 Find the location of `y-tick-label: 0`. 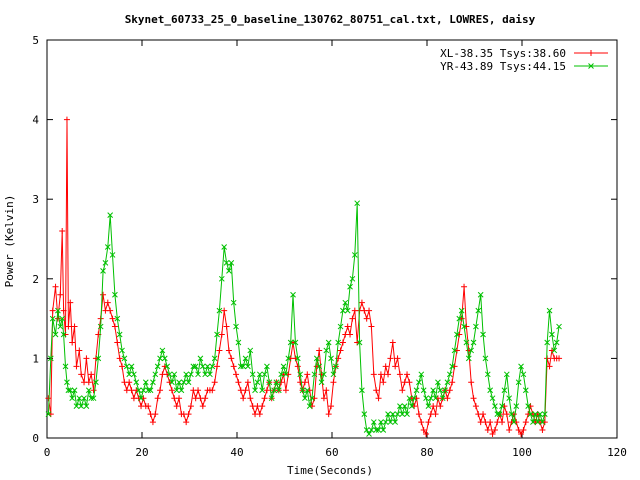

y-tick-label: 0 is located at coordinates (35, 438).